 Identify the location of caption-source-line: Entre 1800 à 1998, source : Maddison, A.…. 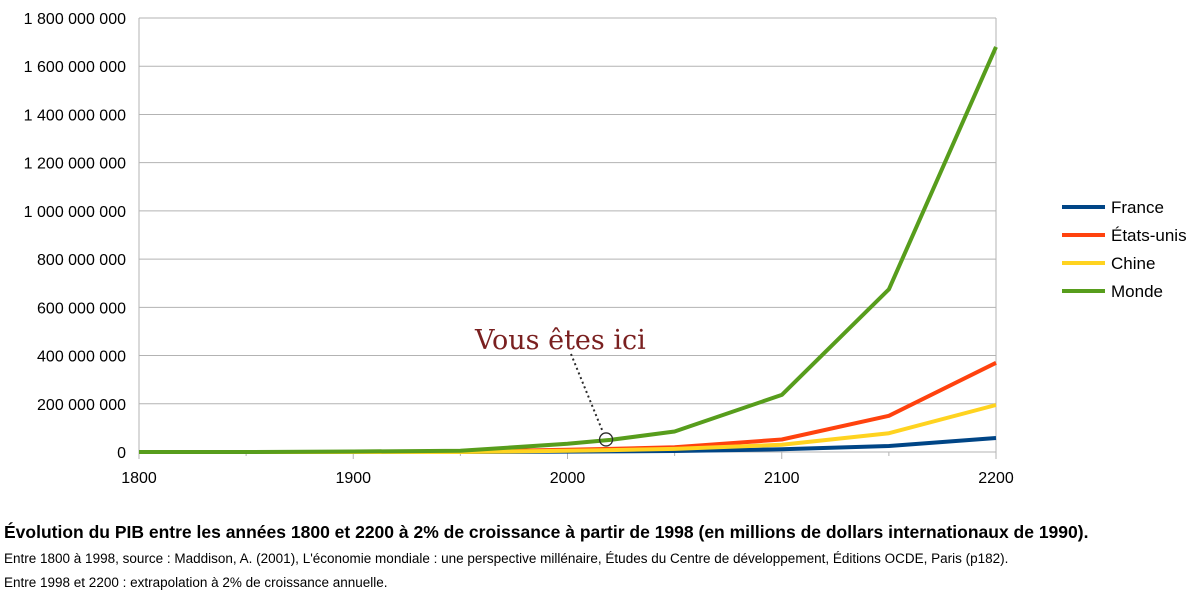
(506, 558).